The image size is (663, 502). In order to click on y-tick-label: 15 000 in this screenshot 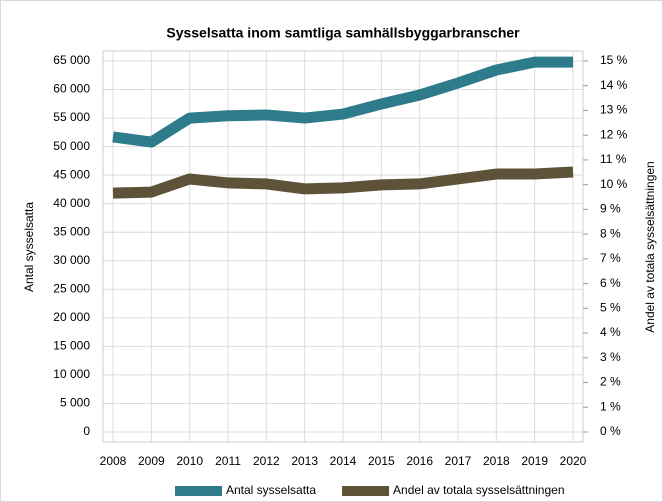, I will do `click(71, 346)`.